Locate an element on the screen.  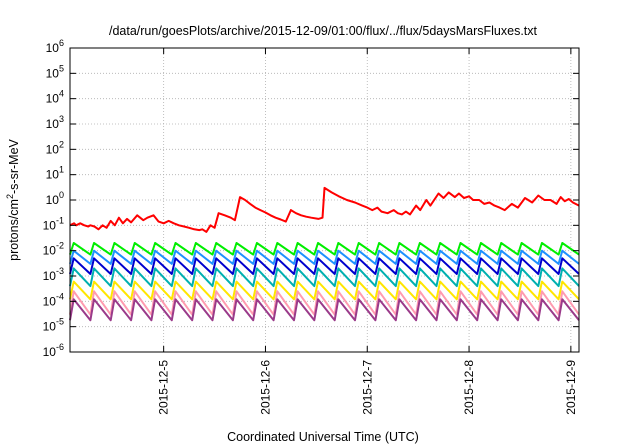
y-axis-label-rest: -s-sr-MeV is located at coordinates (14, 166).